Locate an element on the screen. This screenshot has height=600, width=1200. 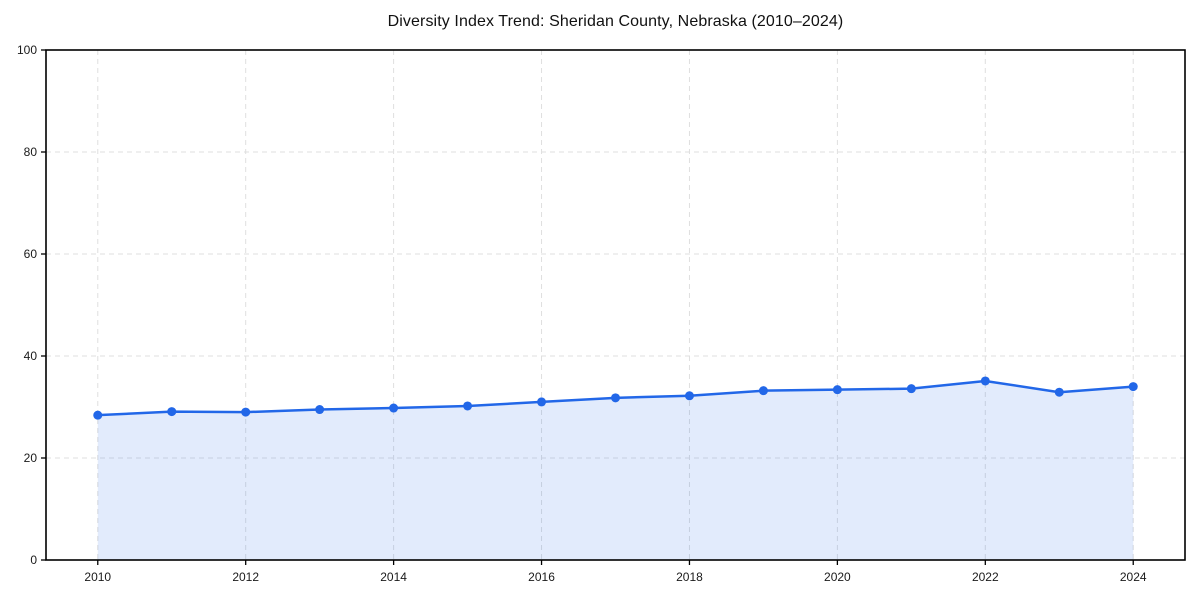
x-tick-label: 2012 is located at coordinates (245, 577).